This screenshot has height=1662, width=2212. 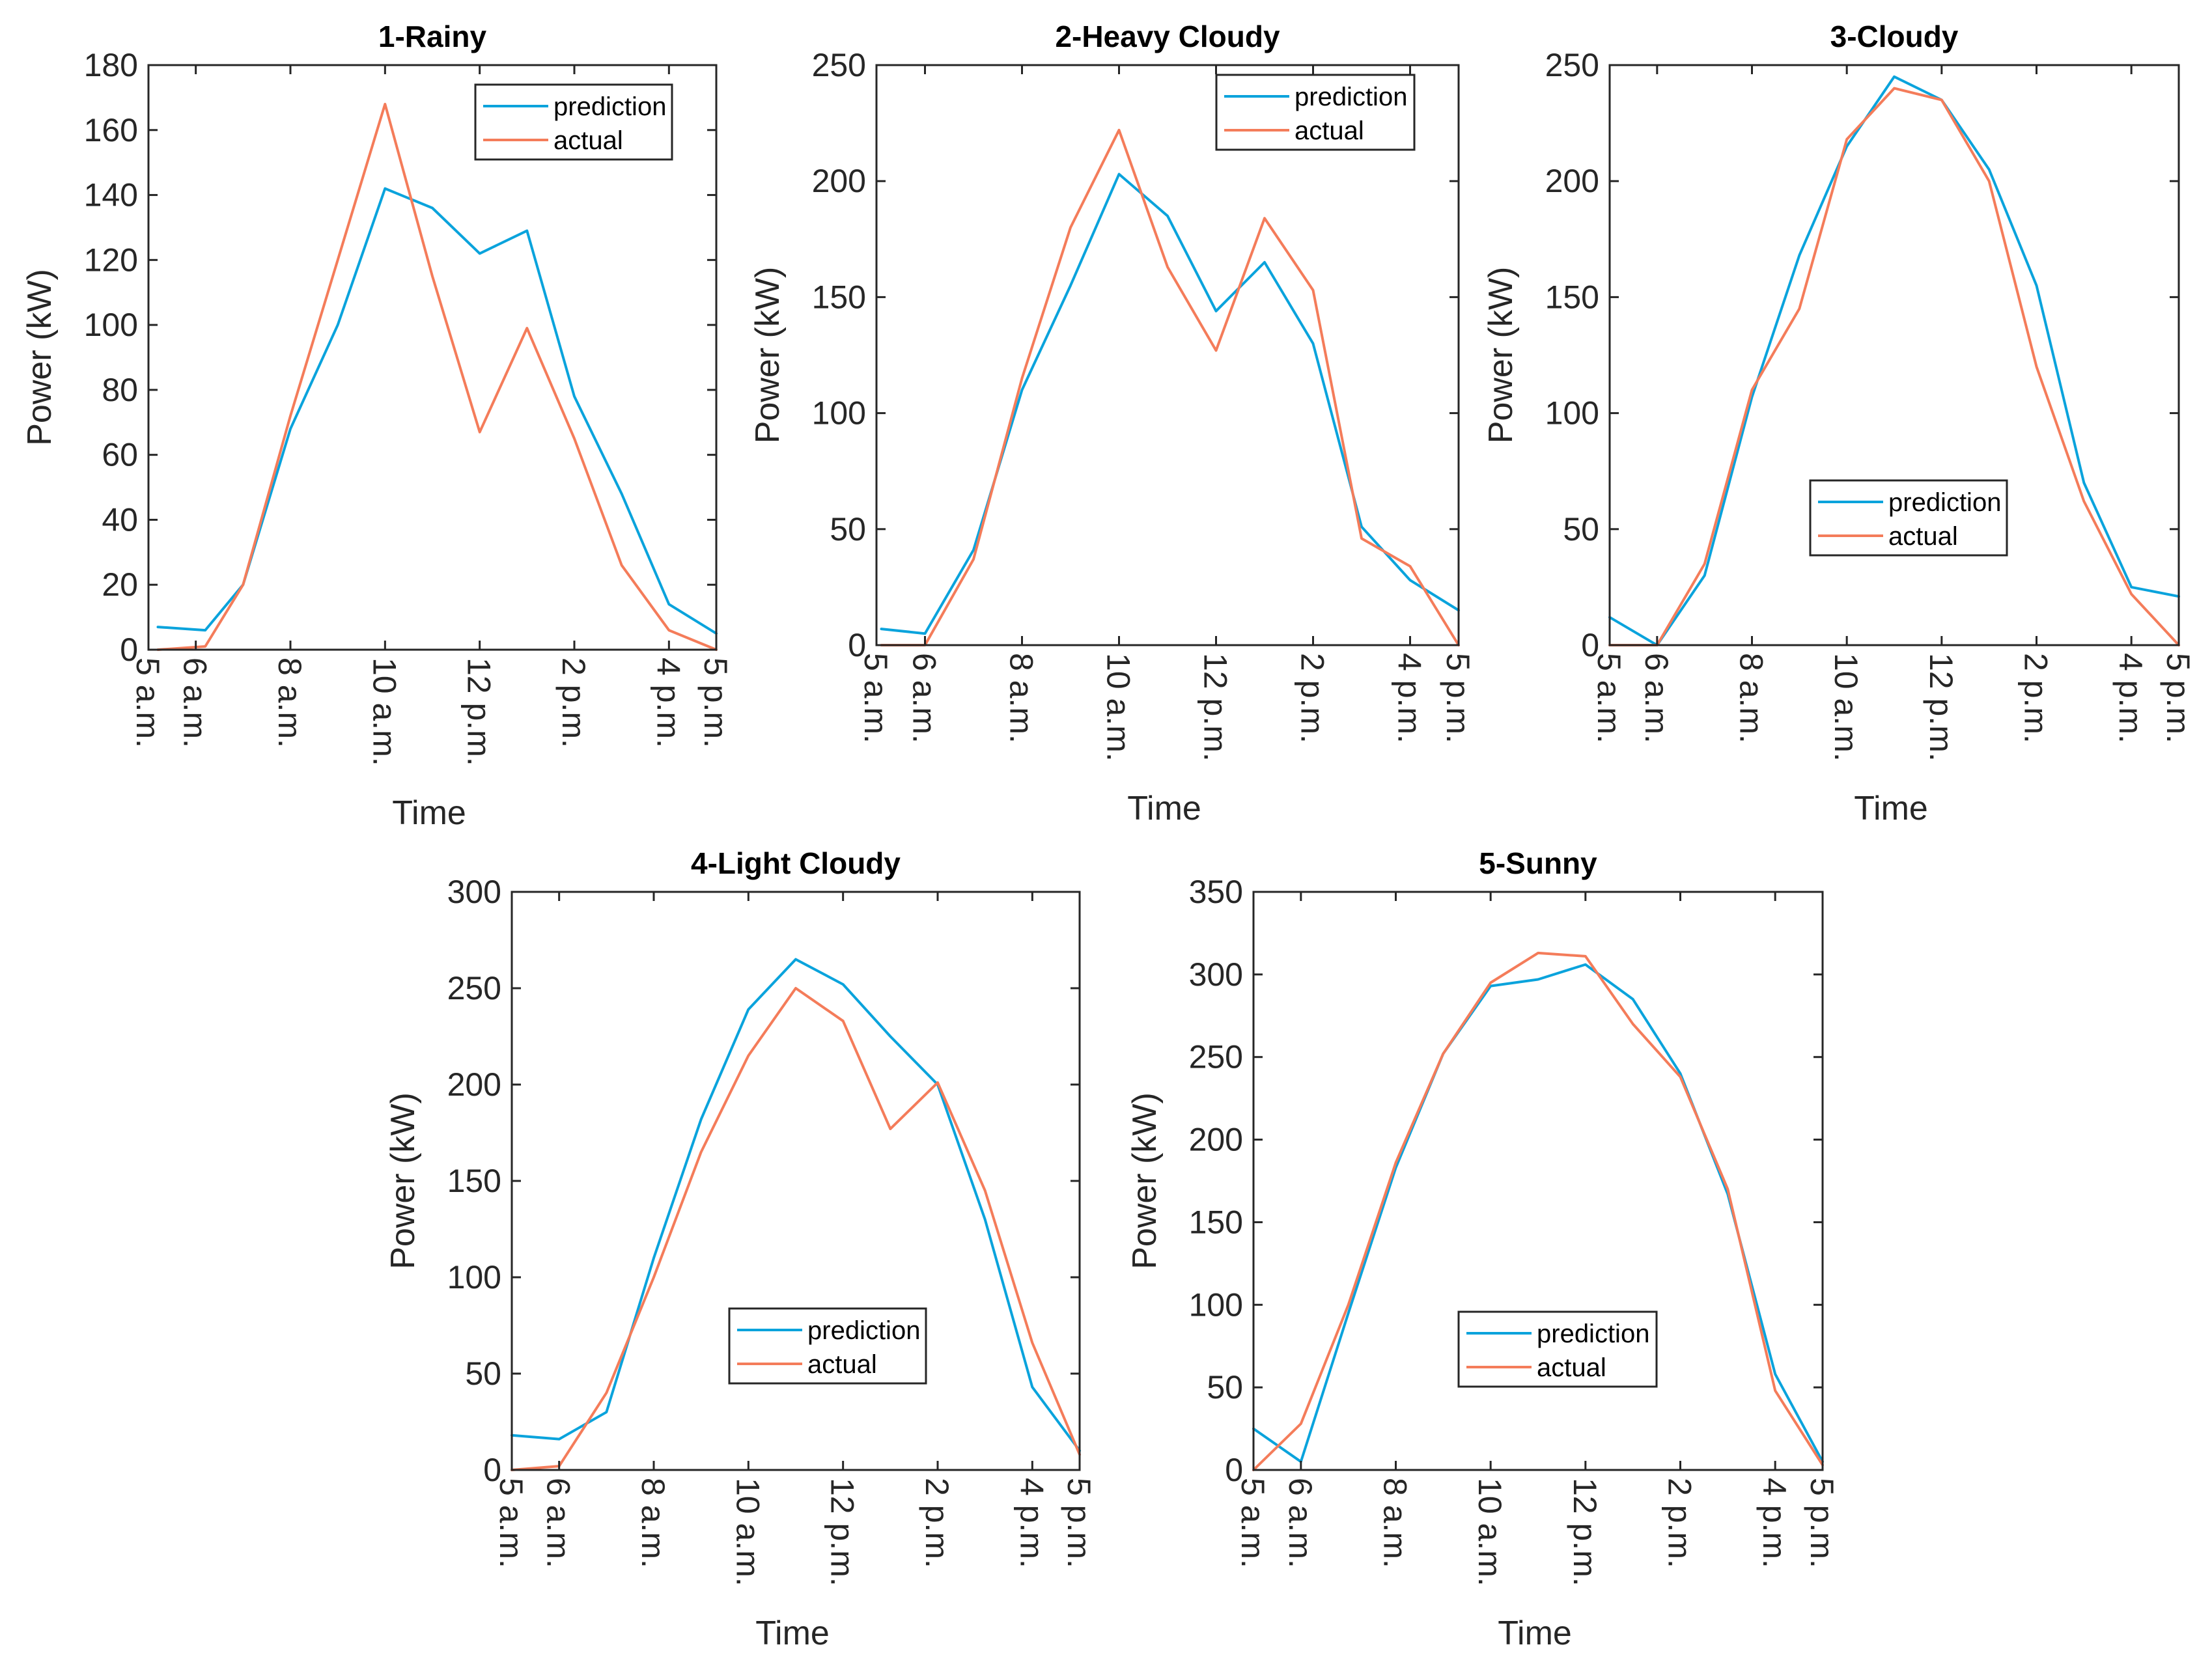 What do you see at coordinates (111, 130) in the screenshot?
I see `y-tick-label: 160` at bounding box center [111, 130].